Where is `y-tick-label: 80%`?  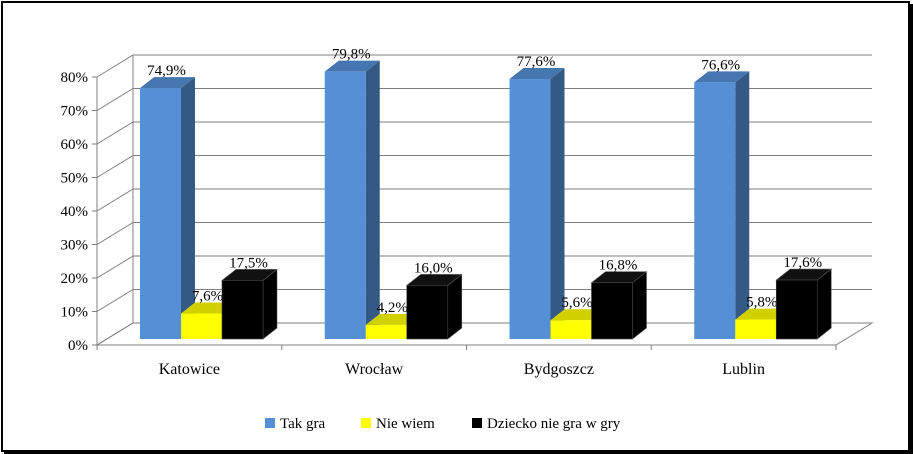
y-tick-label: 80% is located at coordinates (75, 78).